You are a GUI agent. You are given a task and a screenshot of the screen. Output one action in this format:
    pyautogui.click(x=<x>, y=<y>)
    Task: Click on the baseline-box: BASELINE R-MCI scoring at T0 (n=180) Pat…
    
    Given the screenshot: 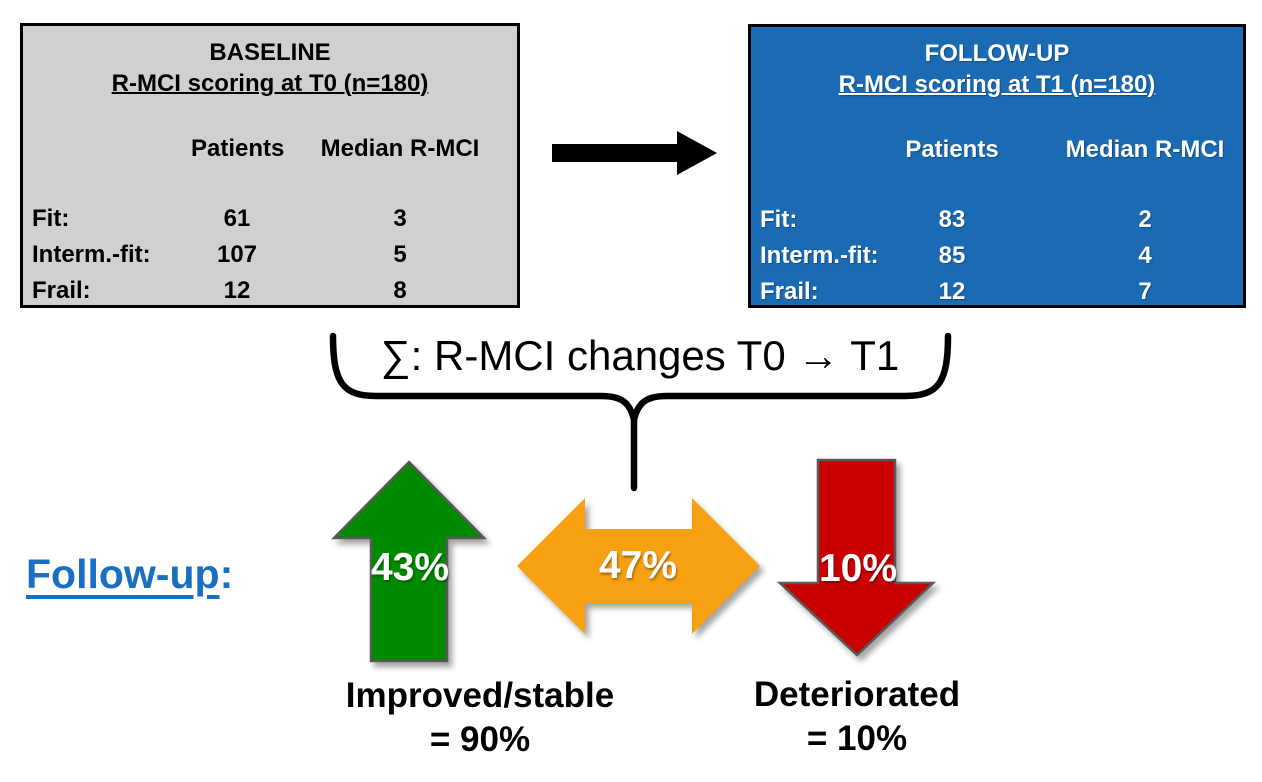 What is the action you would take?
    pyautogui.click(x=270, y=165)
    